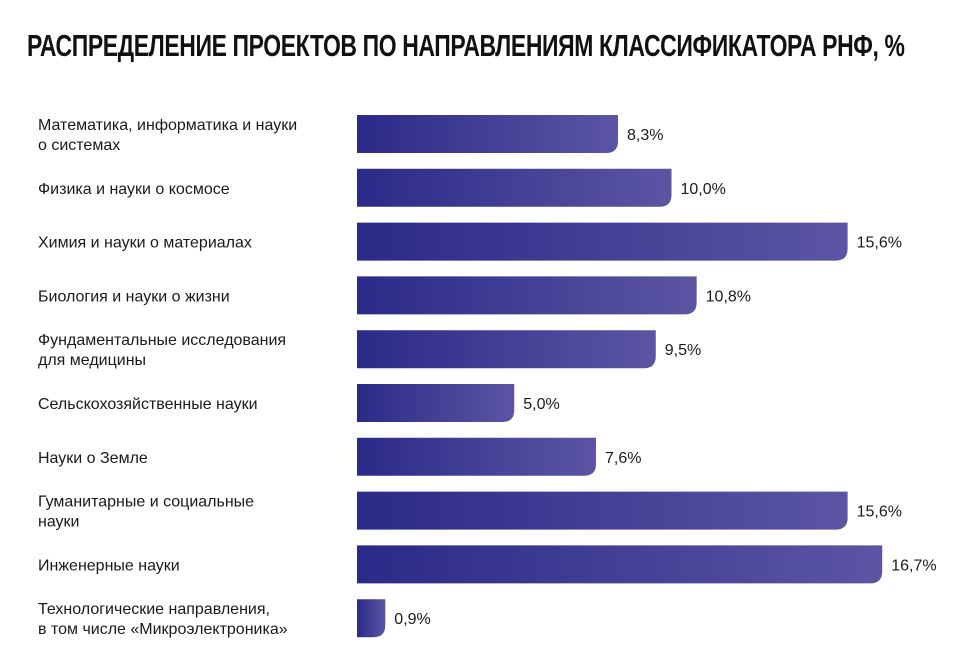 The width and height of the screenshot is (974, 666). Describe the element at coordinates (728, 296) in the screenshot. I see `data-label: 10,8%` at that location.